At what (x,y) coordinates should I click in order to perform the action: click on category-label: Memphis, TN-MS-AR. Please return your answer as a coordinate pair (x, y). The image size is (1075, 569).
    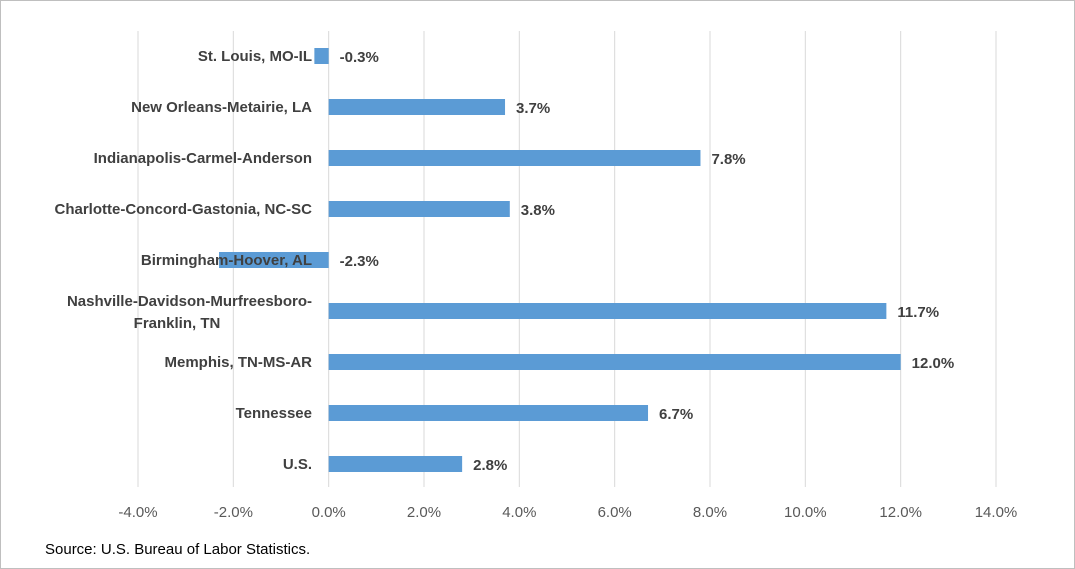
    Looking at the image, I should click on (239, 362).